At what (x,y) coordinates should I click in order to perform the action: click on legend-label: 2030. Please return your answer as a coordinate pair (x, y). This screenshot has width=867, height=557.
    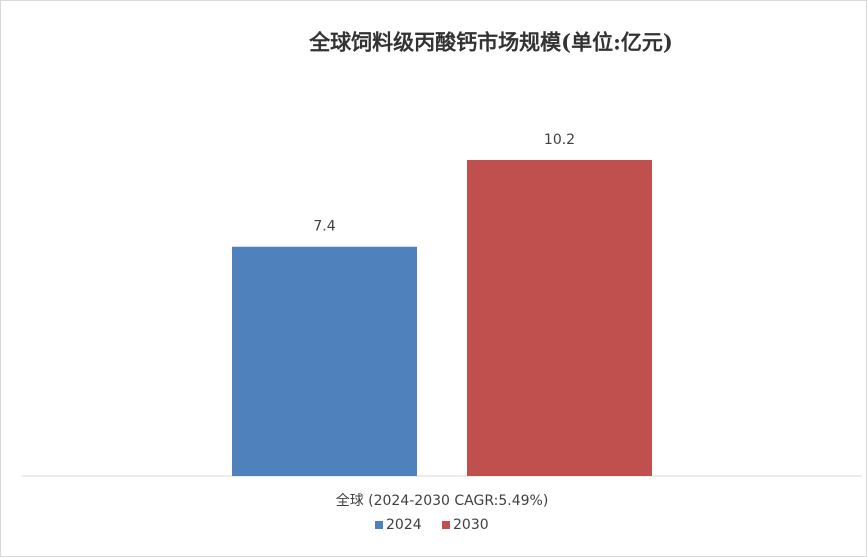
    Looking at the image, I should click on (471, 525).